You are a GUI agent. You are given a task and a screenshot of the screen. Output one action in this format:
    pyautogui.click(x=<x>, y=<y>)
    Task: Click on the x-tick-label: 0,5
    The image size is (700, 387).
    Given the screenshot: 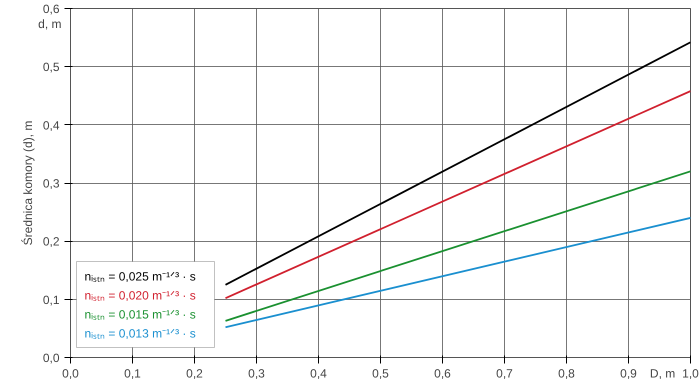 What is the action you would take?
    pyautogui.click(x=381, y=373)
    